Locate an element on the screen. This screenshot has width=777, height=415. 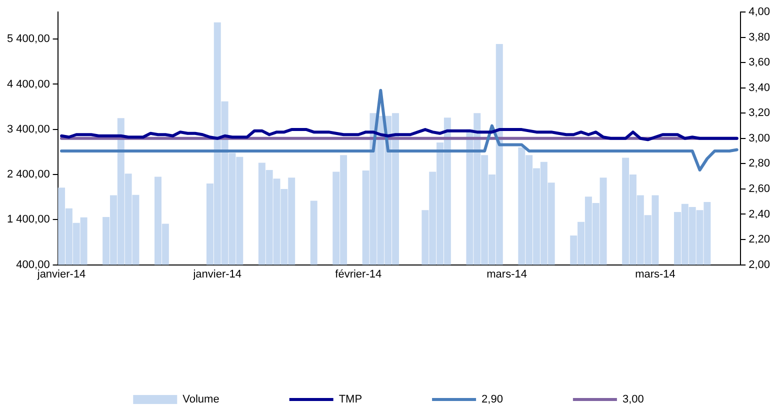
legend-label: TMP is located at coordinates (350, 400).